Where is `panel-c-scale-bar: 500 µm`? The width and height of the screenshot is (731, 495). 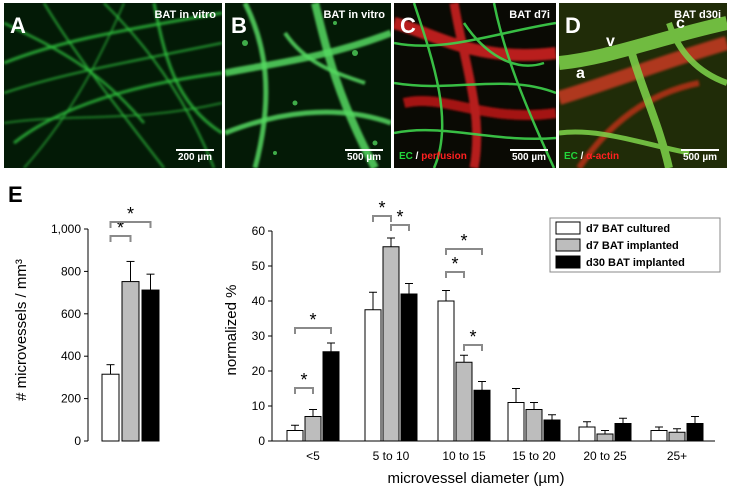
panel-c-scale-bar: 500 µm is located at coordinates (529, 156).